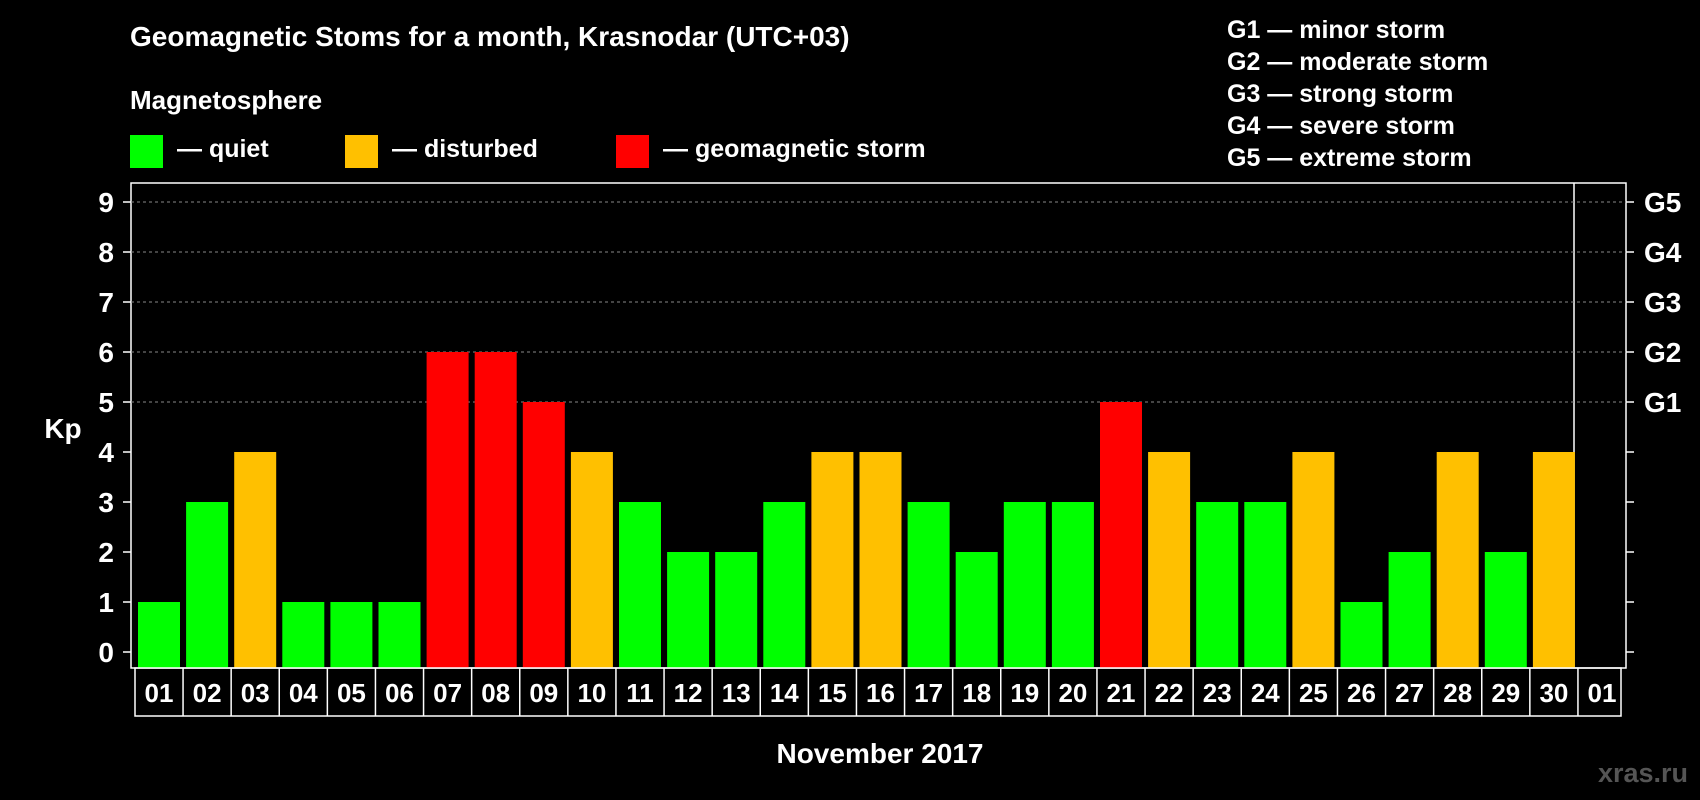 This screenshot has width=1700, height=800. Describe the element at coordinates (223, 149) in the screenshot. I see `legend-label-quiet: — quiet` at that location.